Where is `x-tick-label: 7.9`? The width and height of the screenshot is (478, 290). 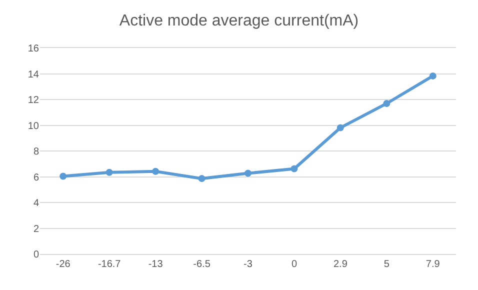 x-tick-label: 7.9 is located at coordinates (433, 264).